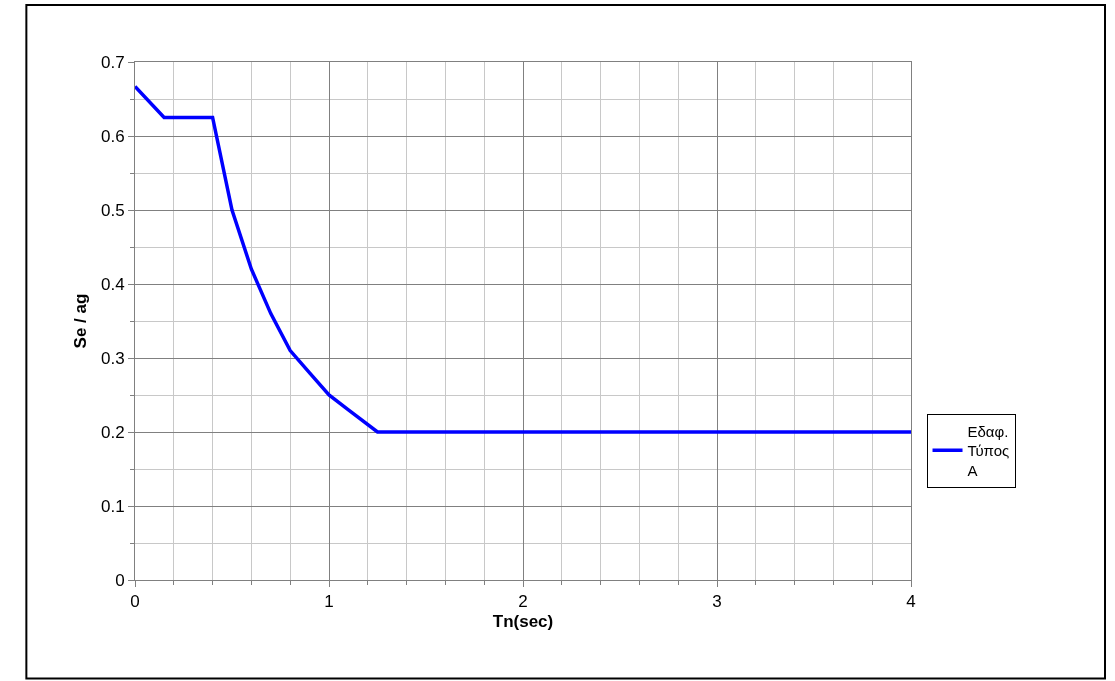 Image resolution: width=1115 pixels, height=681 pixels. What do you see at coordinates (112, 506) in the screenshot?
I see `y-tick-label: 0.1` at bounding box center [112, 506].